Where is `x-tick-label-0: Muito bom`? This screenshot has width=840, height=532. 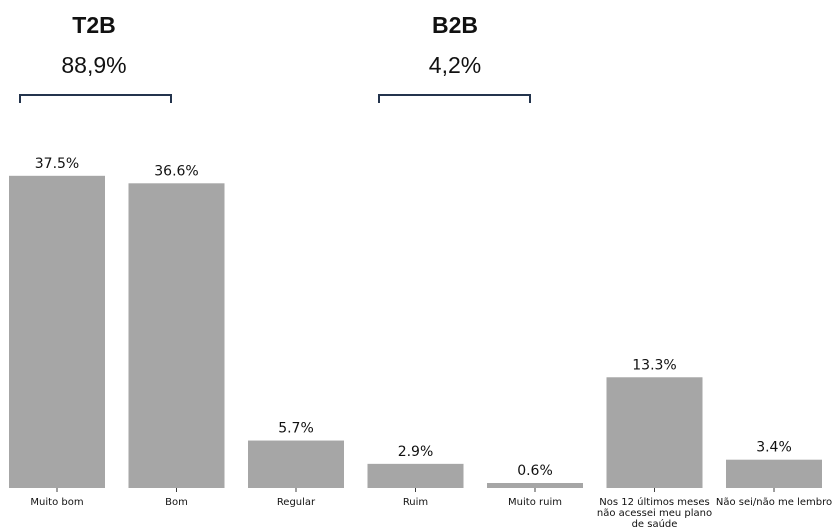 x-tick-label-0: Muito bom is located at coordinates (56, 502).